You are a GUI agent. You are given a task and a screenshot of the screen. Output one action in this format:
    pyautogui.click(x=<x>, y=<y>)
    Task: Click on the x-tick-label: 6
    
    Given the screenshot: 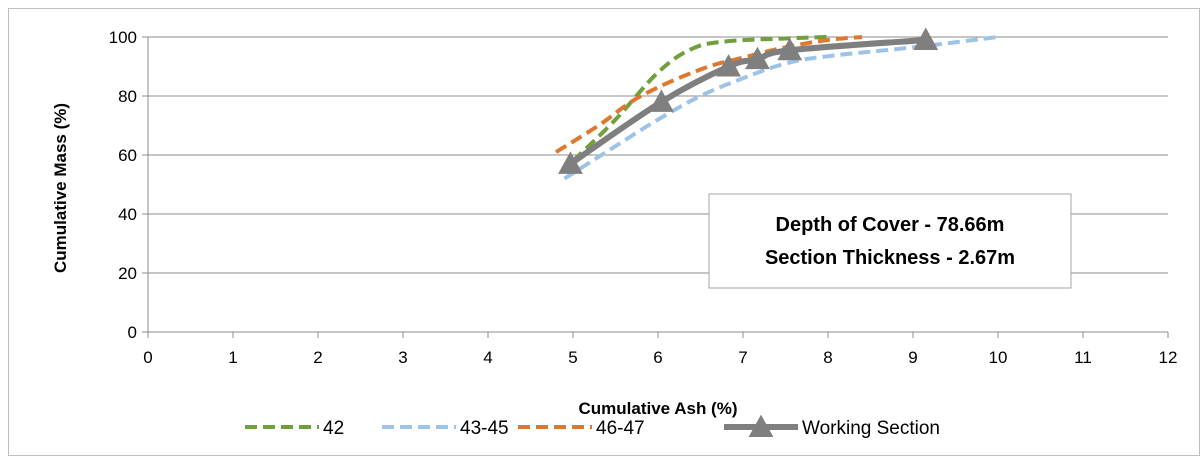 What is the action you would take?
    pyautogui.click(x=657, y=357)
    